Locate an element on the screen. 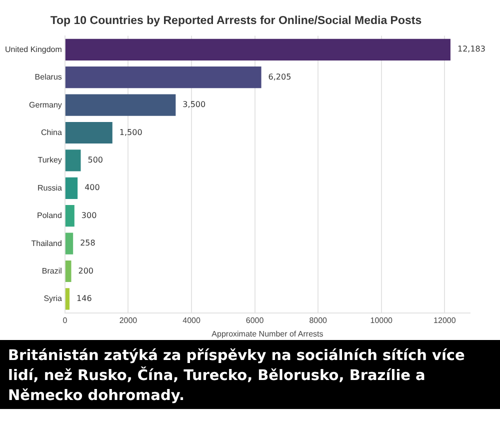 Image resolution: width=500 pixels, height=423 pixels. x-tick-label: 10000 is located at coordinates (382, 320).